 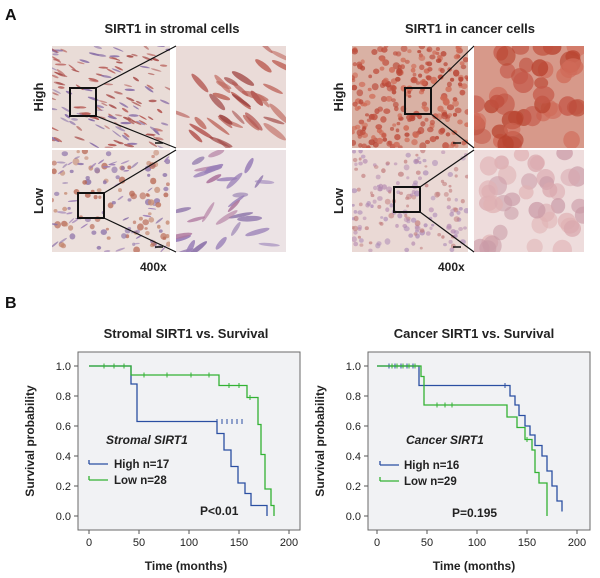 I want to click on connector-line, so click(x=136, y=67).